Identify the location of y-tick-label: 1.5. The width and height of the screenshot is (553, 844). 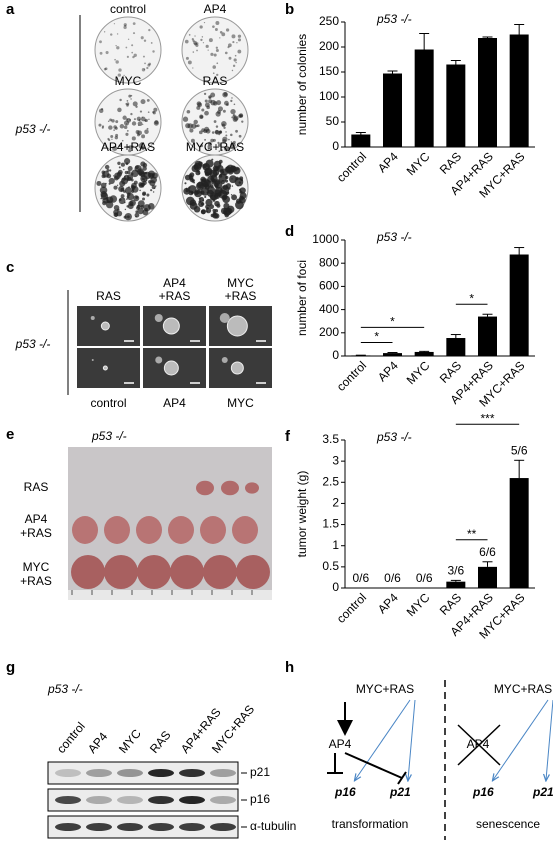
(330, 524).